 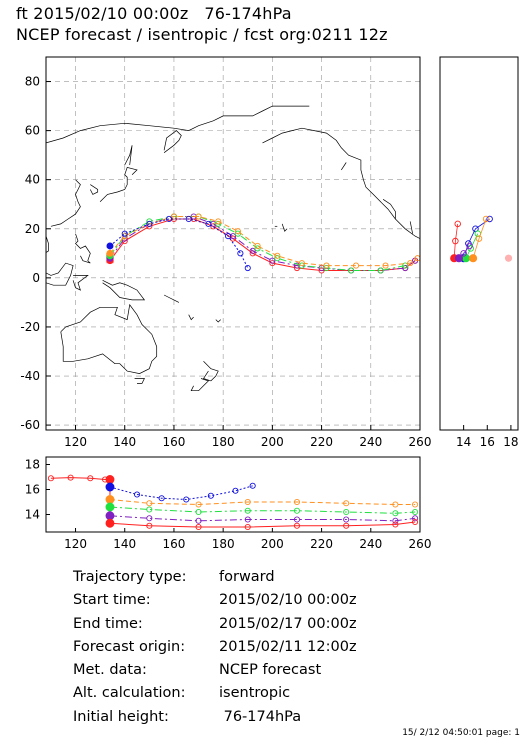 I want to click on start-point-orange, so click(x=110, y=253).